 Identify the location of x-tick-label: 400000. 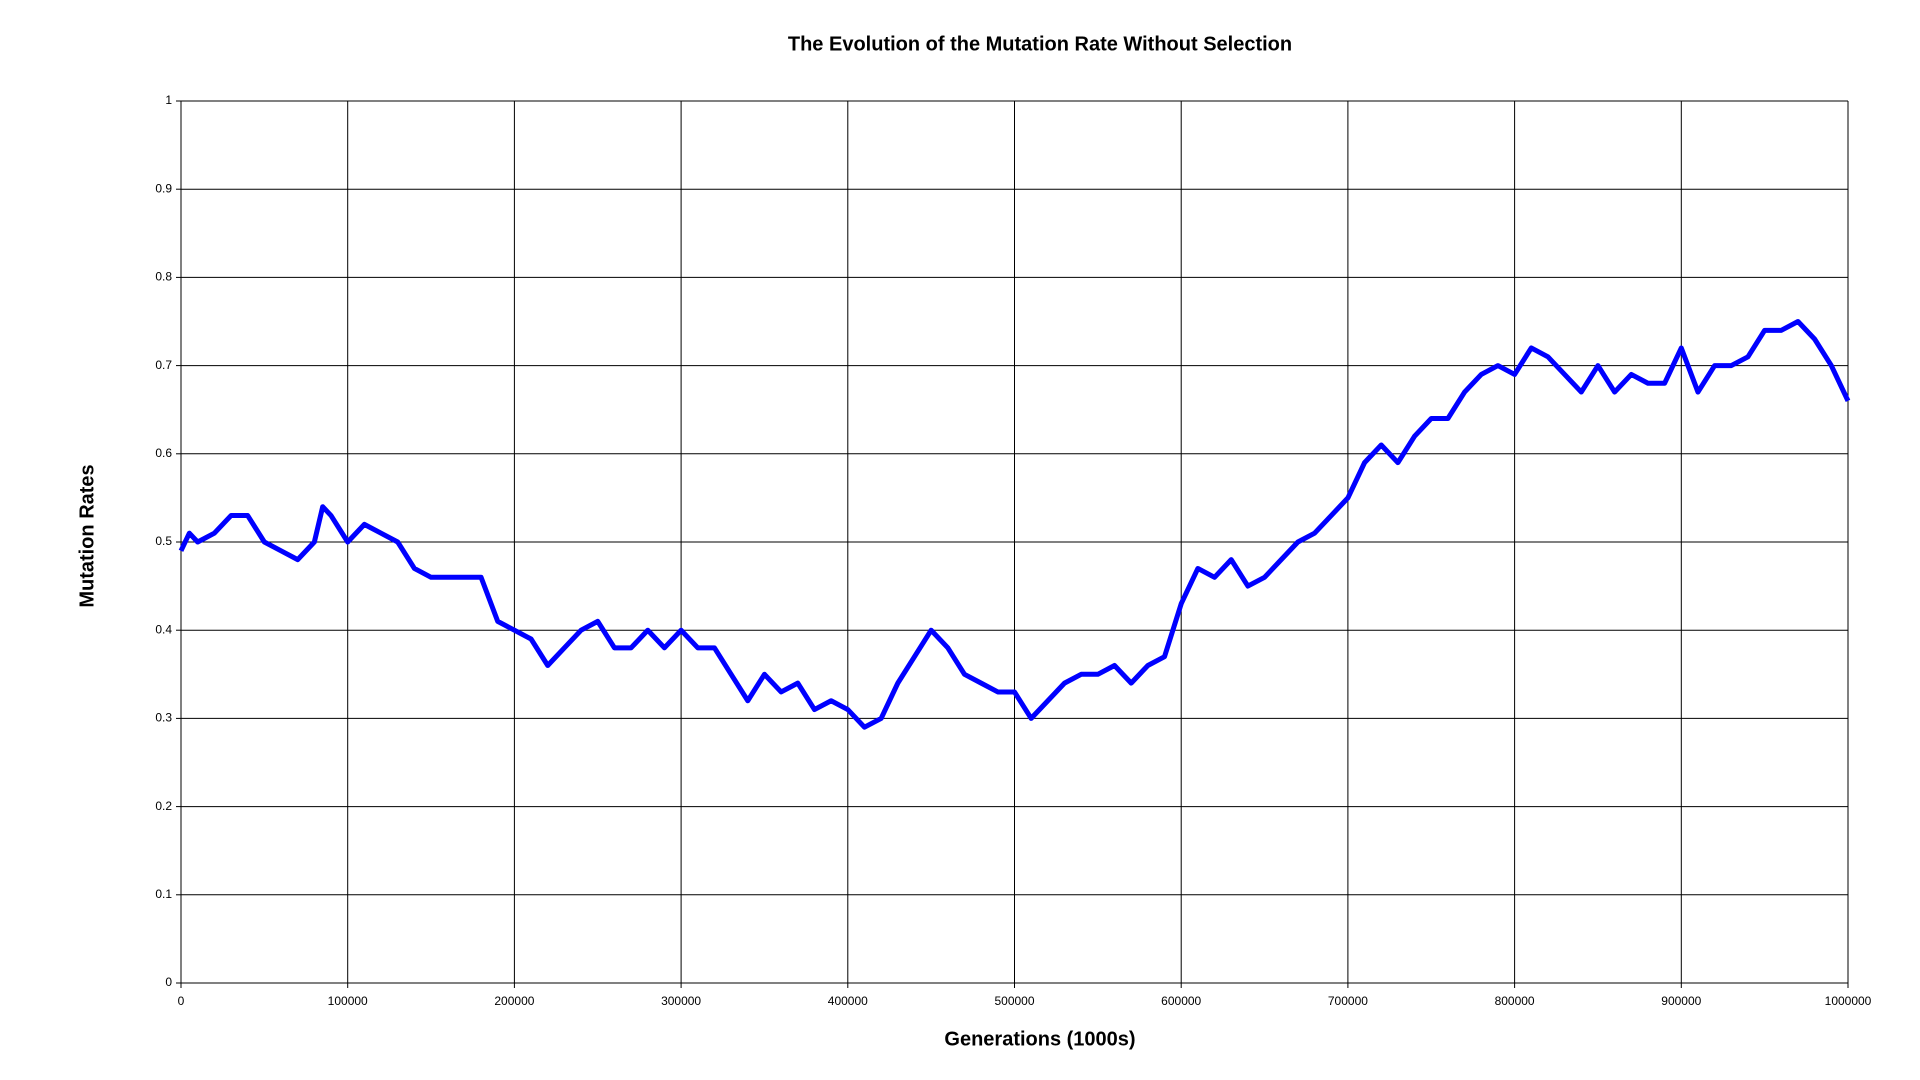
(848, 1001).